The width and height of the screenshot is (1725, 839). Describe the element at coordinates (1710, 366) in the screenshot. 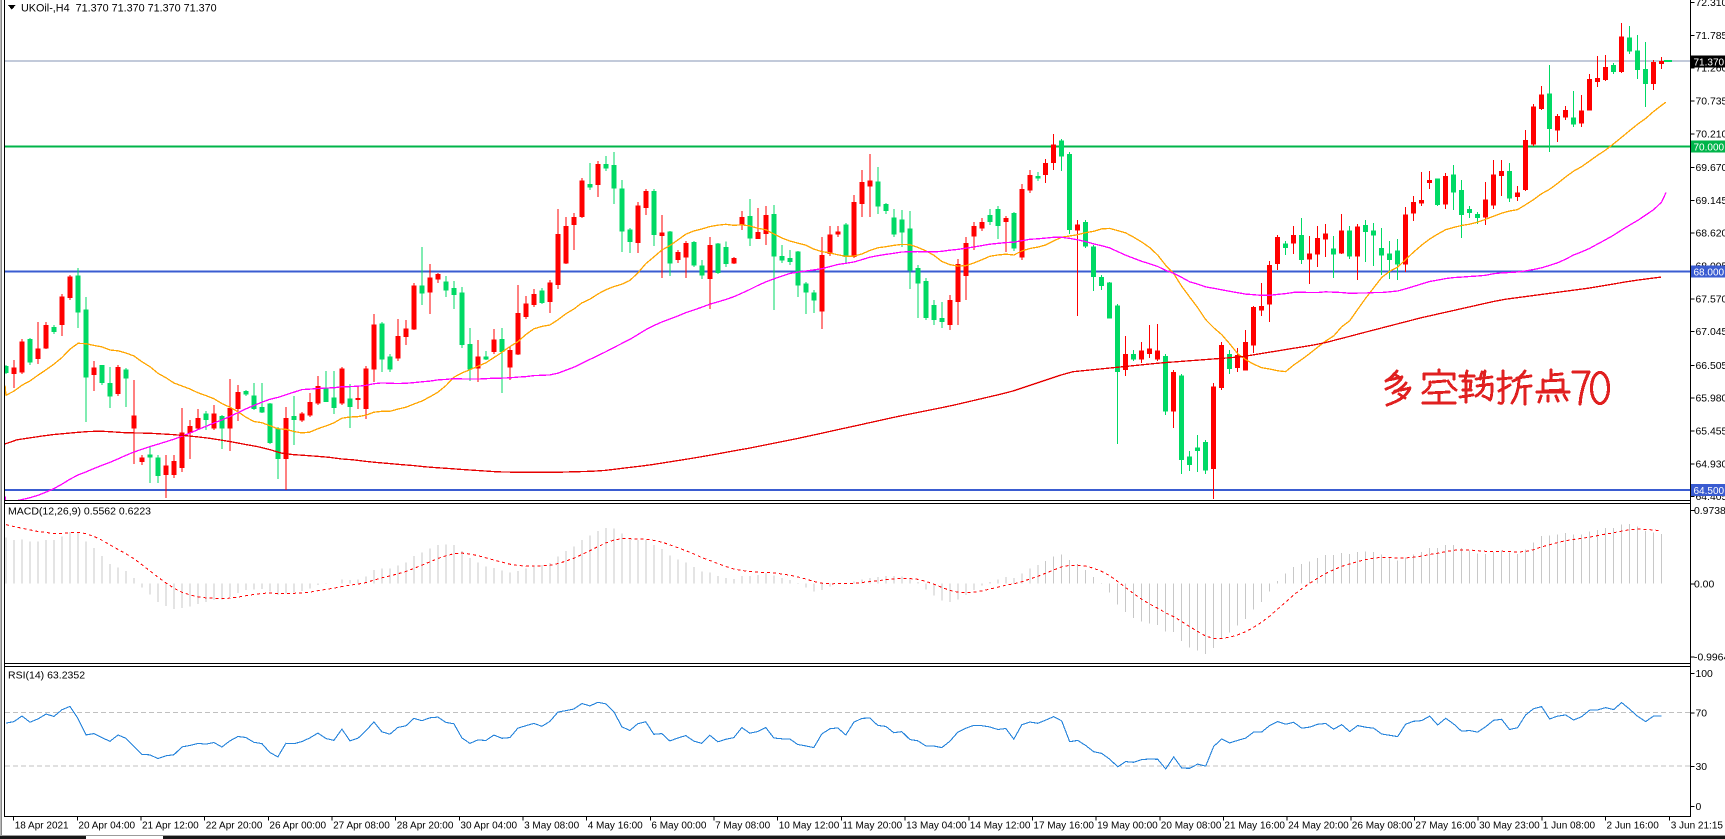

I see `svg-text: 66.505` at that location.